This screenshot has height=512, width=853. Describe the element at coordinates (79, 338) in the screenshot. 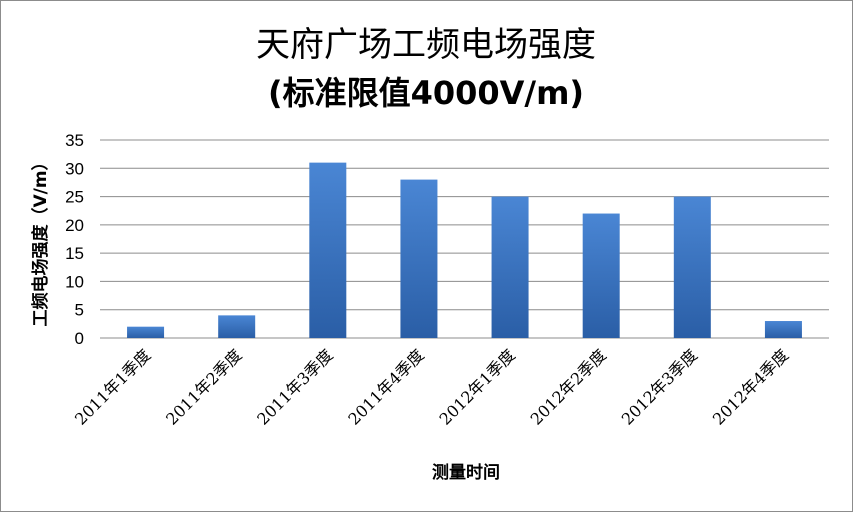

I see `y-tick-label: 0` at that location.